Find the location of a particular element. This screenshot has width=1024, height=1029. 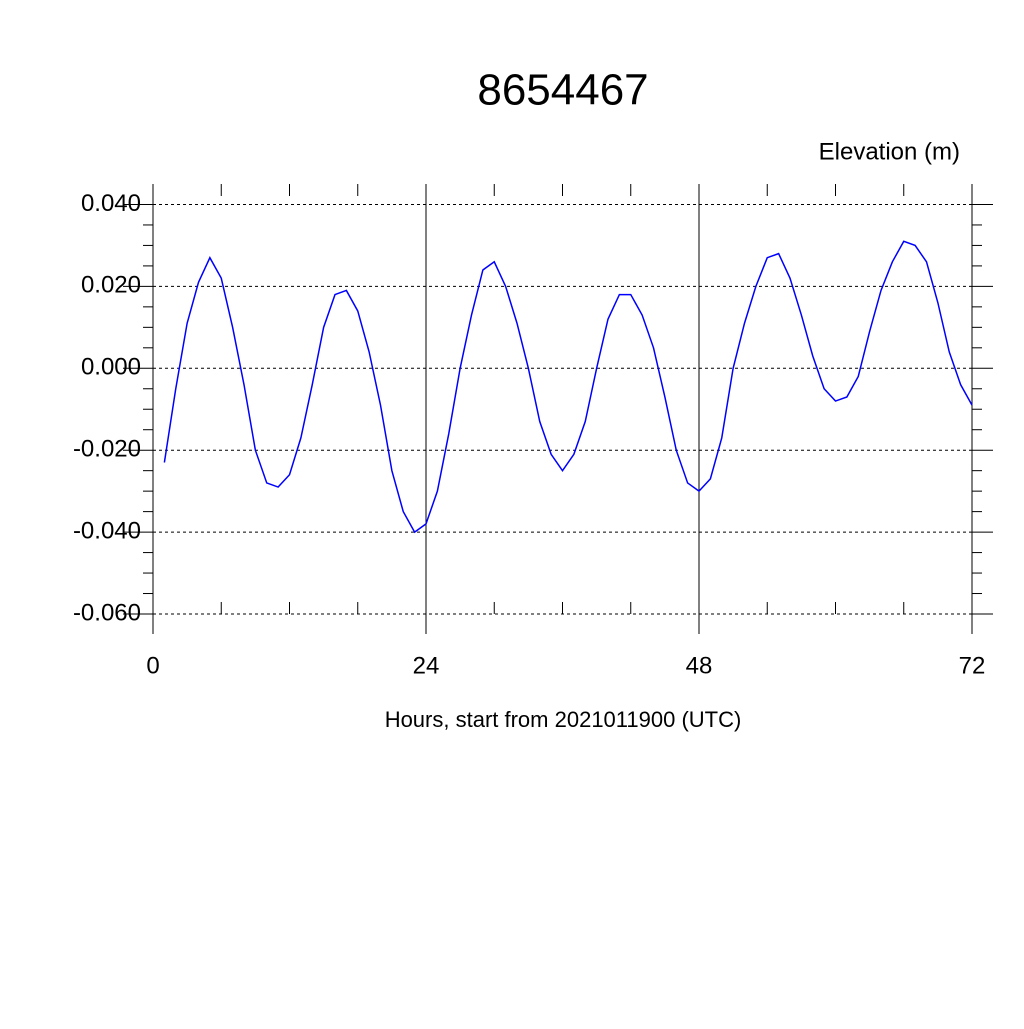

y-tick-label: -0.060 is located at coordinates (107, 612).